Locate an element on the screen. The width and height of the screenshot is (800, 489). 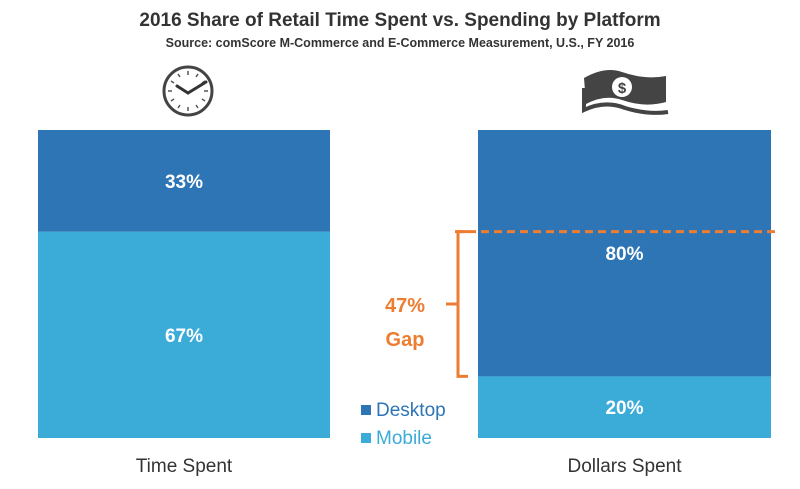
gap-bracket is located at coordinates (457, 304).